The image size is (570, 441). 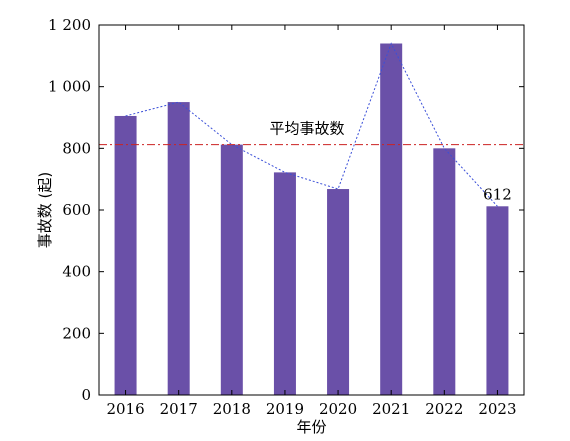 I want to click on x-tick-label: 2019, so click(x=285, y=409).